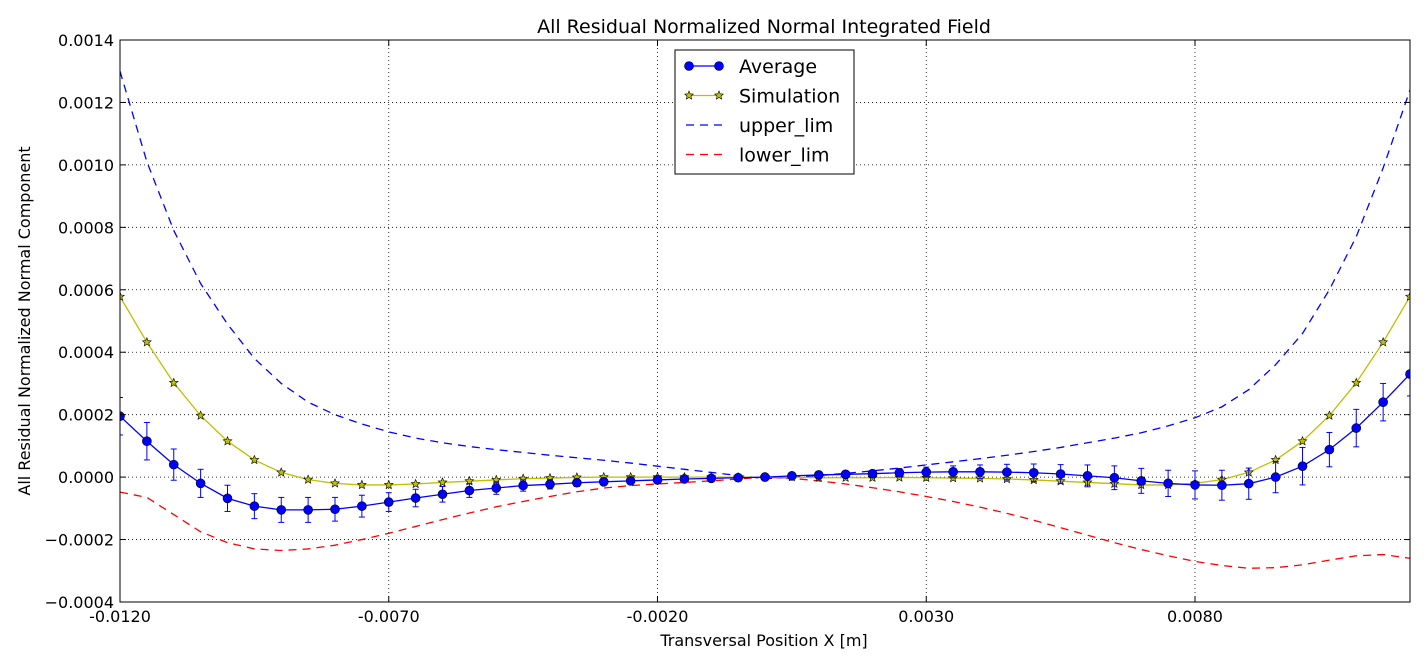 This screenshot has height=665, width=1427. What do you see at coordinates (786, 126) in the screenshot?
I see `legend-label: upper_lim` at bounding box center [786, 126].